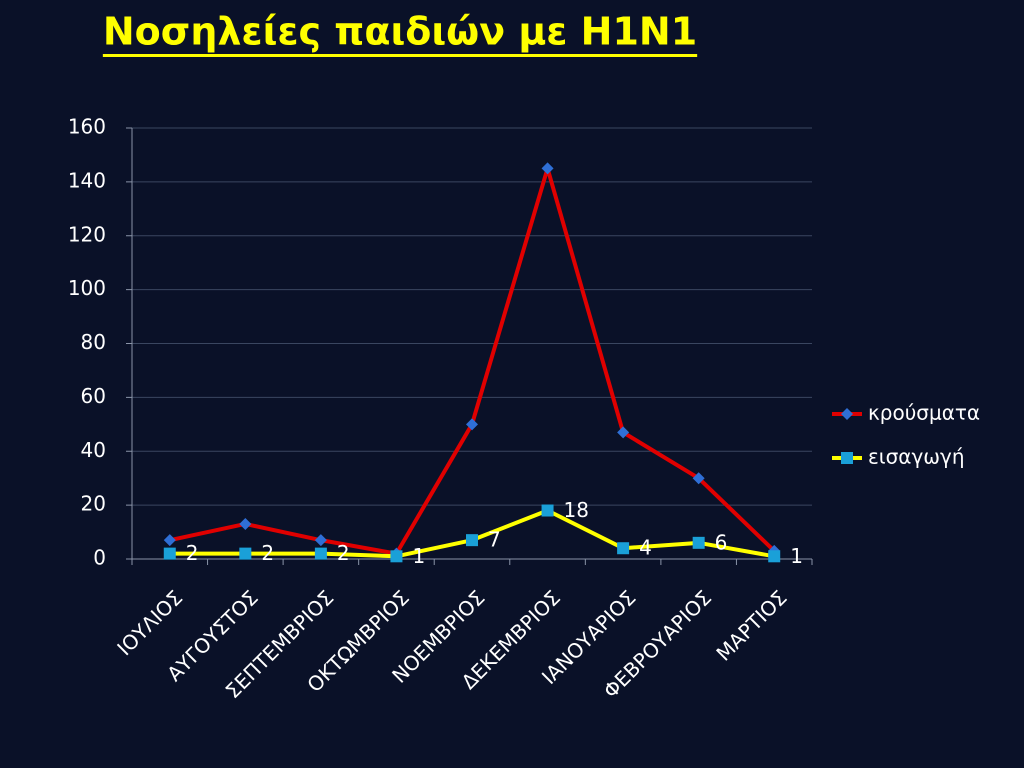 This screenshot has height=768, width=1024. I want to click on data-label: 6, so click(721, 542).